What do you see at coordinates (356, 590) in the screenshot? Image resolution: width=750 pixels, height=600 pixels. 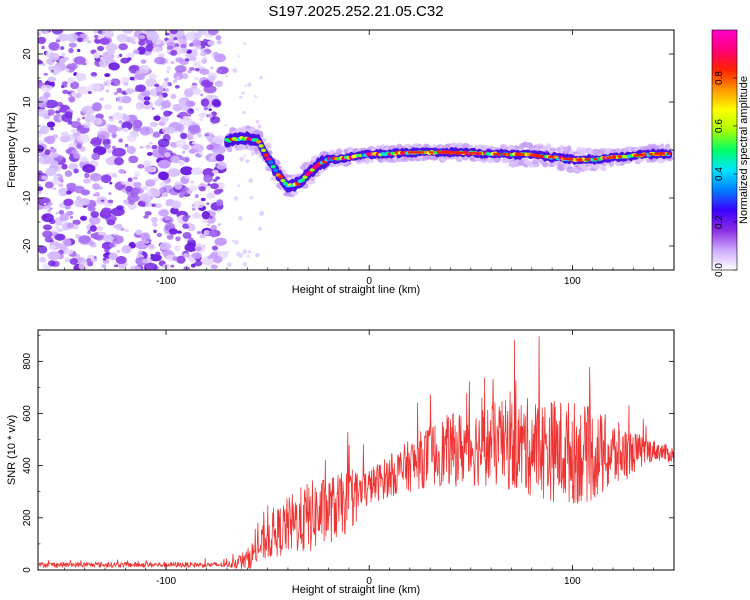 I see `snr-x-label: Height of straight line (km)` at bounding box center [356, 590].